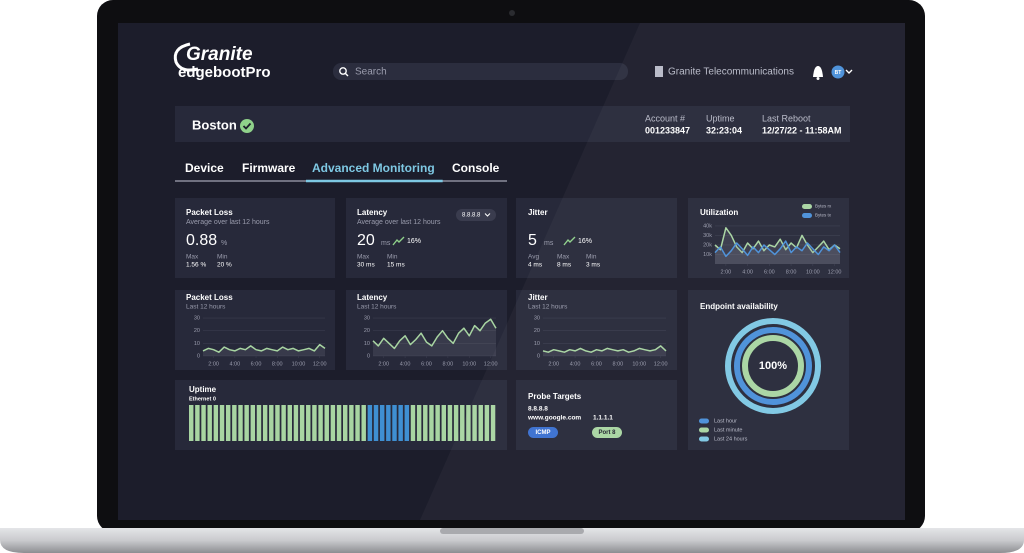  I want to click on y-tick-label: 40k, so click(707, 226).